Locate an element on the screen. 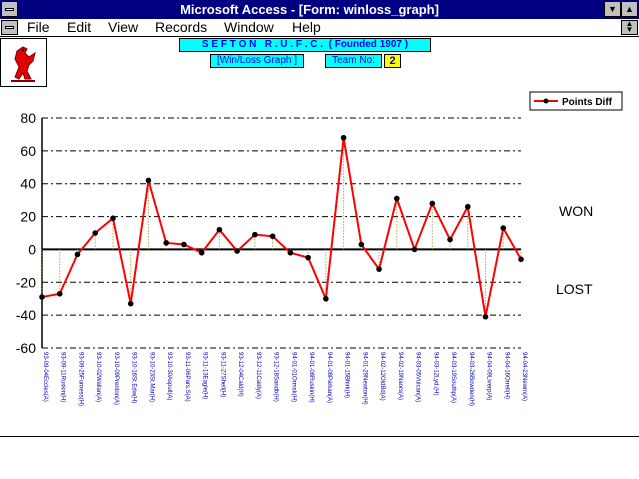  menu-view: View is located at coordinates (123, 27).